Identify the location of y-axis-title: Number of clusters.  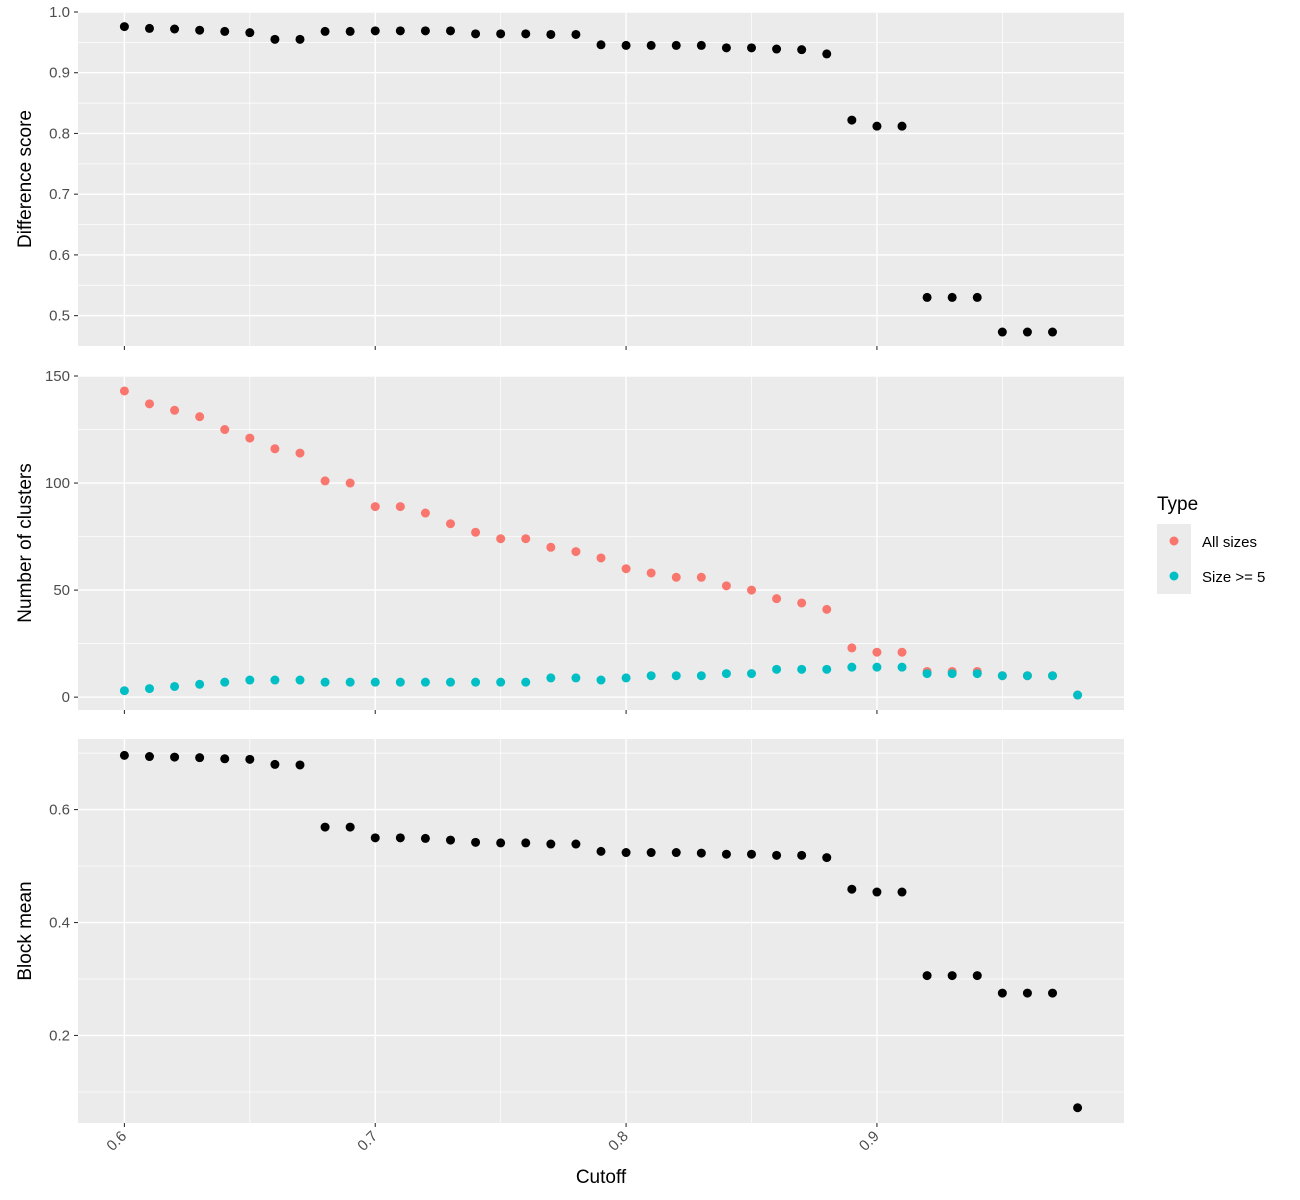
(25, 542).